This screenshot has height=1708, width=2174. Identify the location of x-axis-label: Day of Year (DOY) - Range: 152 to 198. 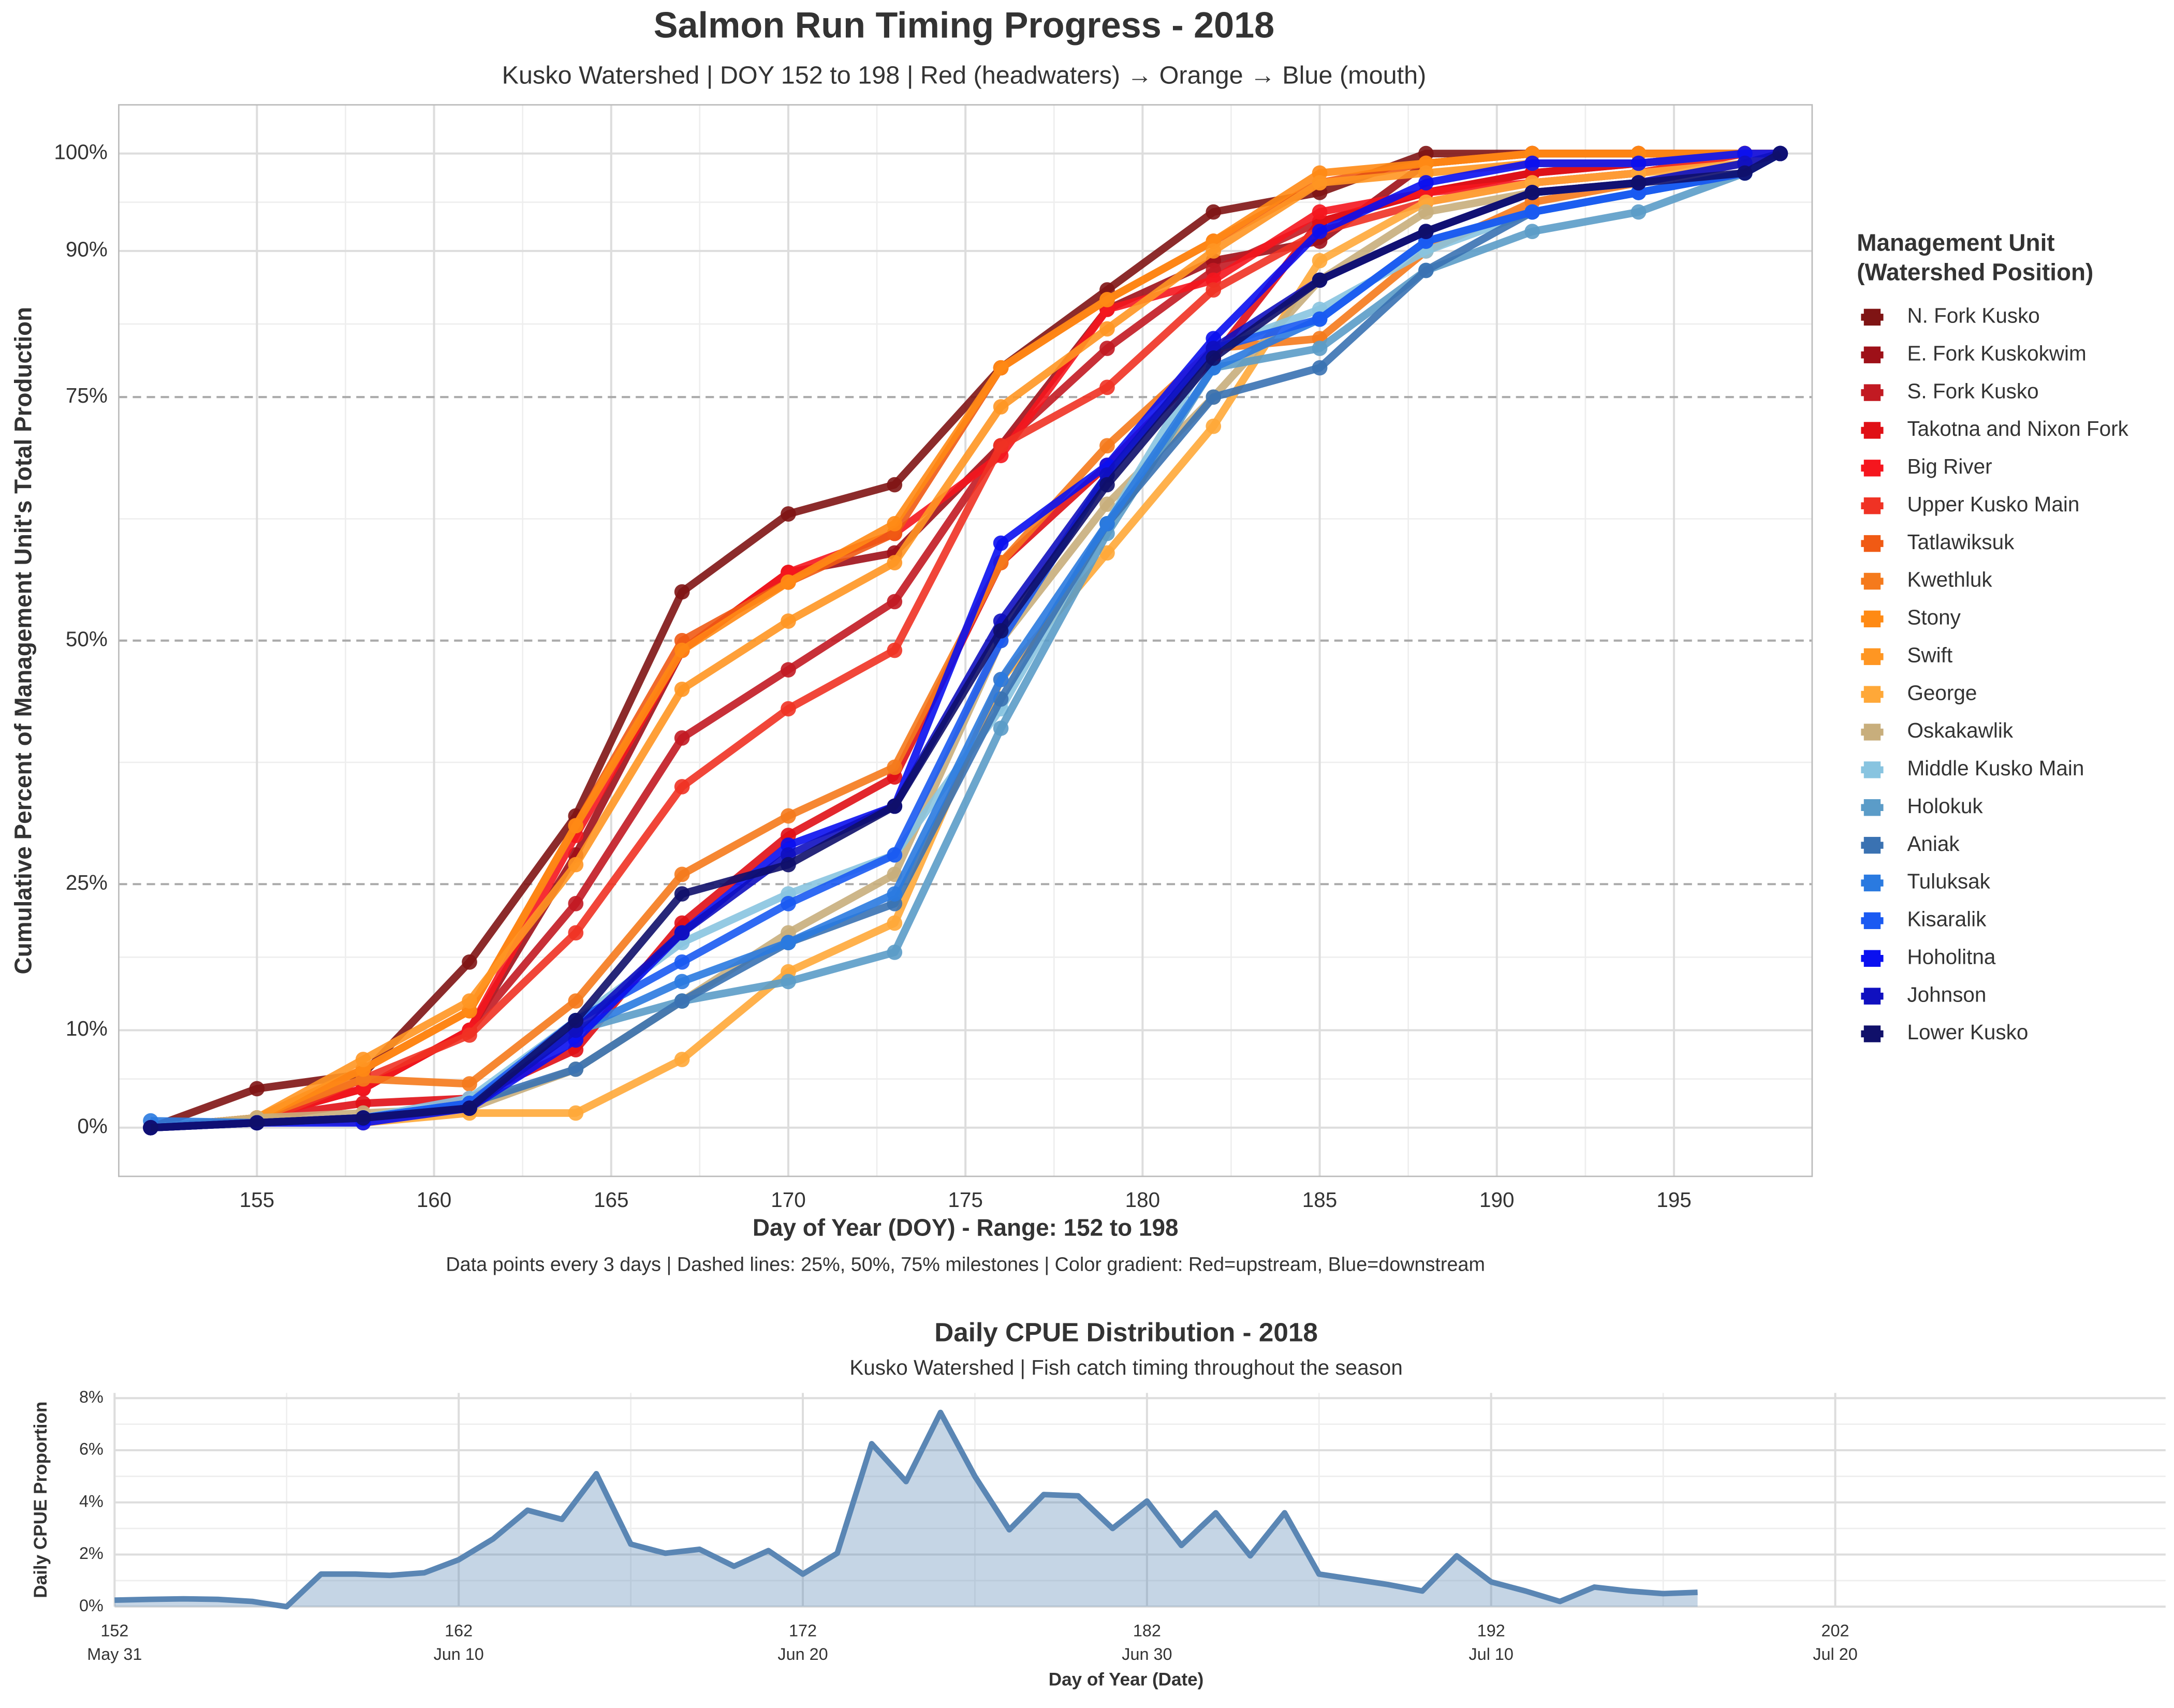
(966, 1227).